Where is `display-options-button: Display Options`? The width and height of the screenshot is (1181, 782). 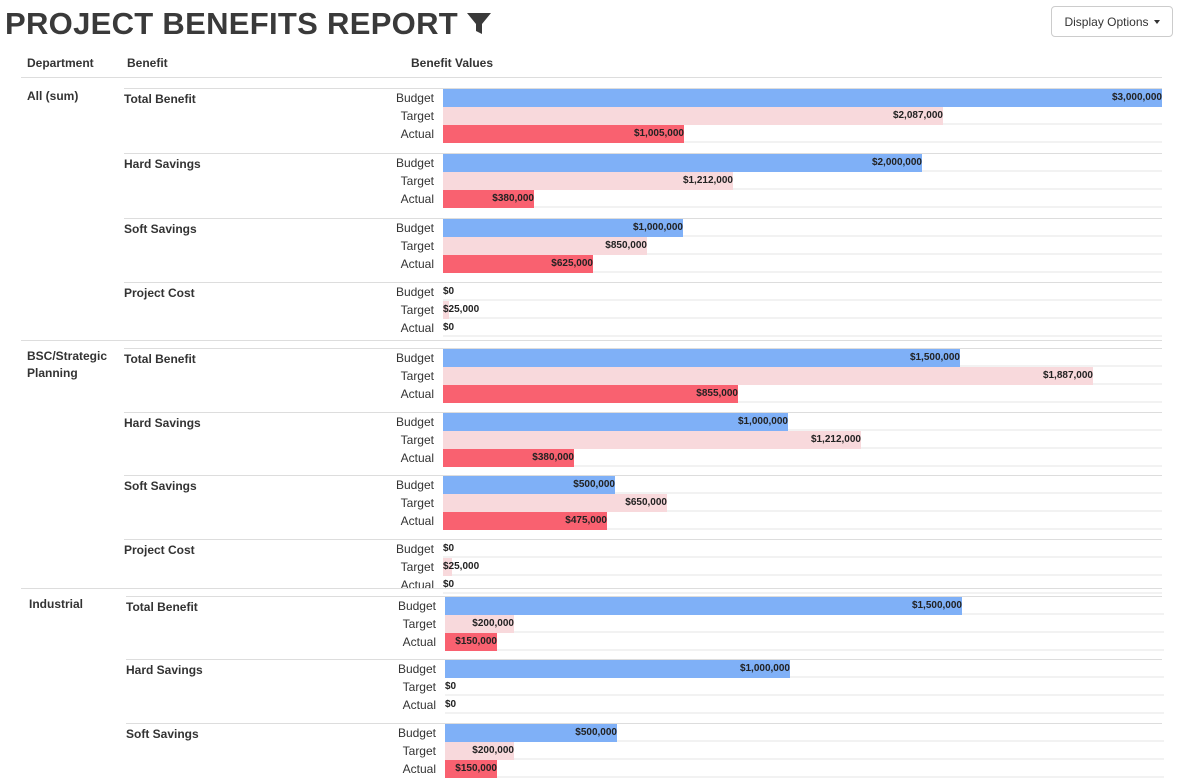 display-options-button: Display Options is located at coordinates (1112, 21).